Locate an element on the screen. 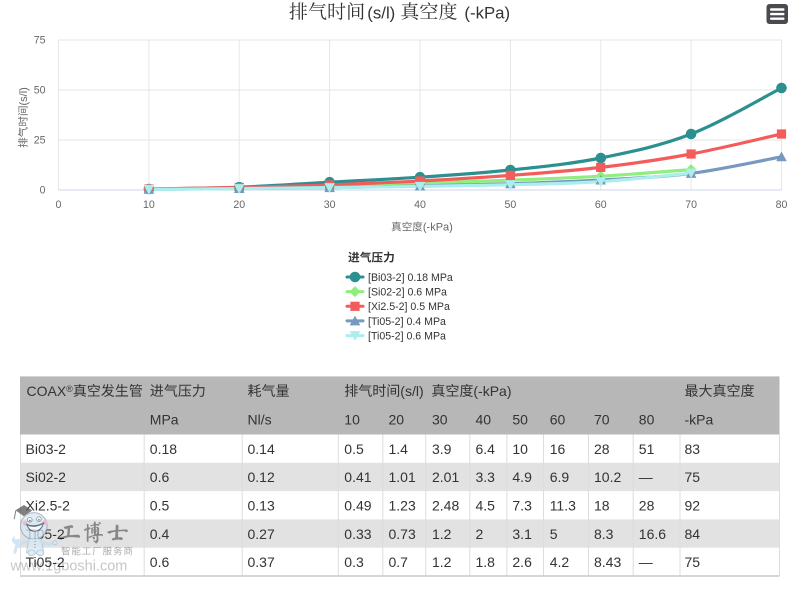 The image size is (800, 590). svg-text: 5 is located at coordinates (554, 534).